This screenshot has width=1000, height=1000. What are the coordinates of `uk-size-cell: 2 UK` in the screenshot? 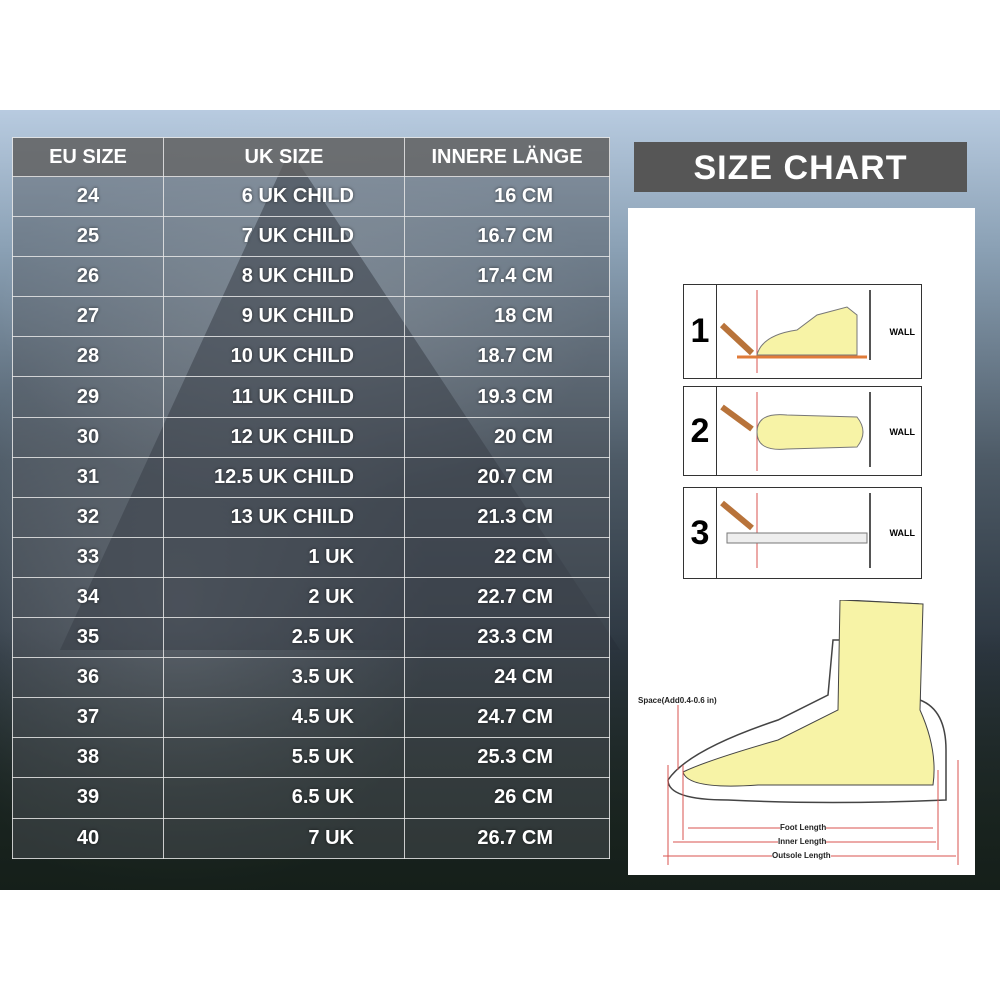 It's located at (284, 597).